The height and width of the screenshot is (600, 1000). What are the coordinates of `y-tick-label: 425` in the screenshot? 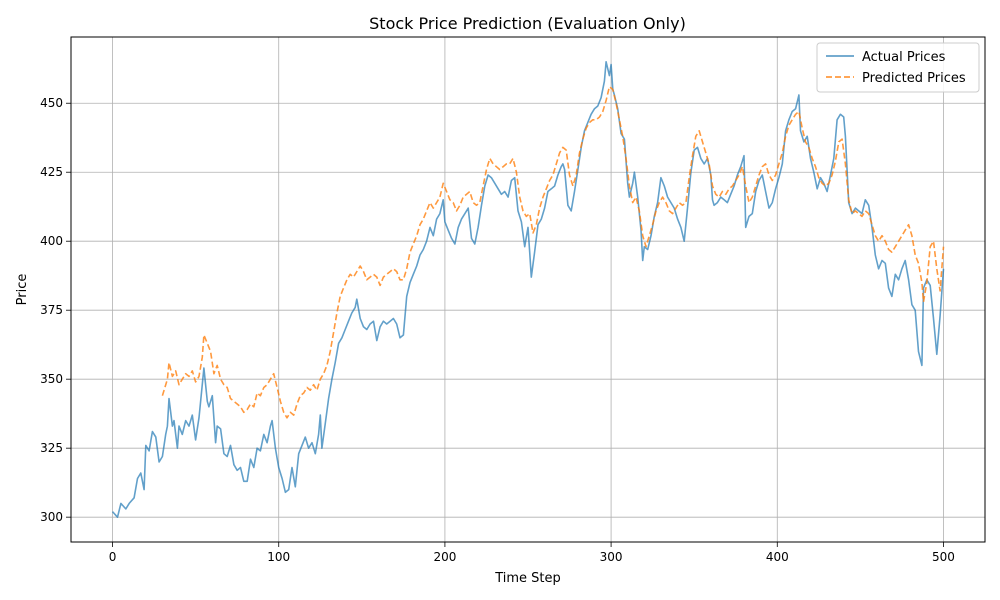 It's located at (51, 172).